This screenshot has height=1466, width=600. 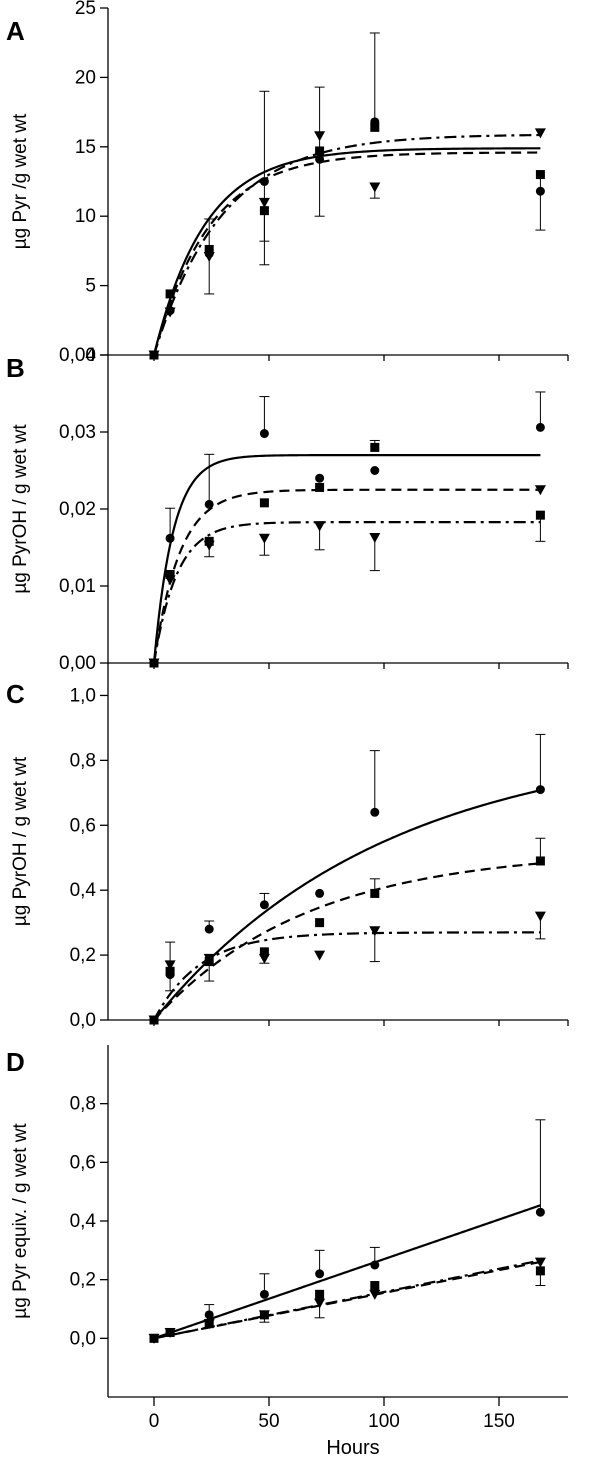 What do you see at coordinates (77, 355) in the screenshot?
I see `y-tick-label: 0,04` at bounding box center [77, 355].